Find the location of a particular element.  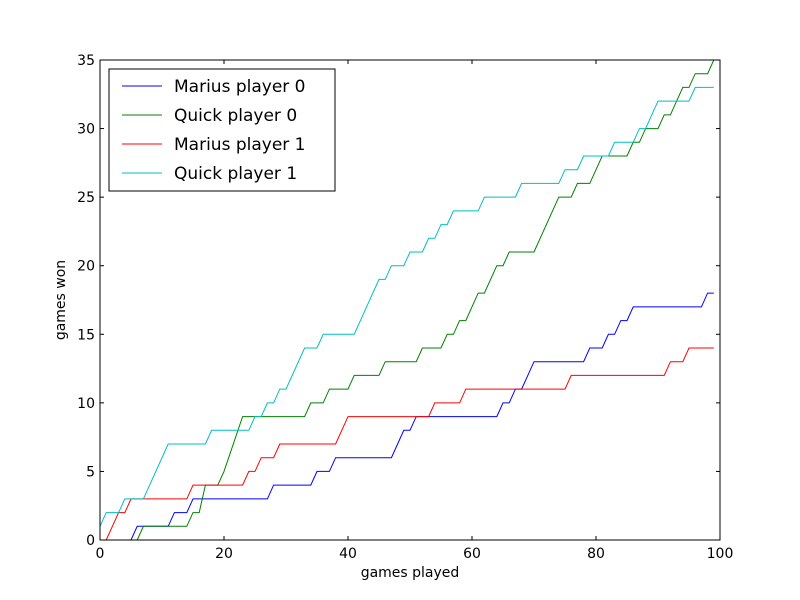

y-tick-label: 35 is located at coordinates (86, 61).